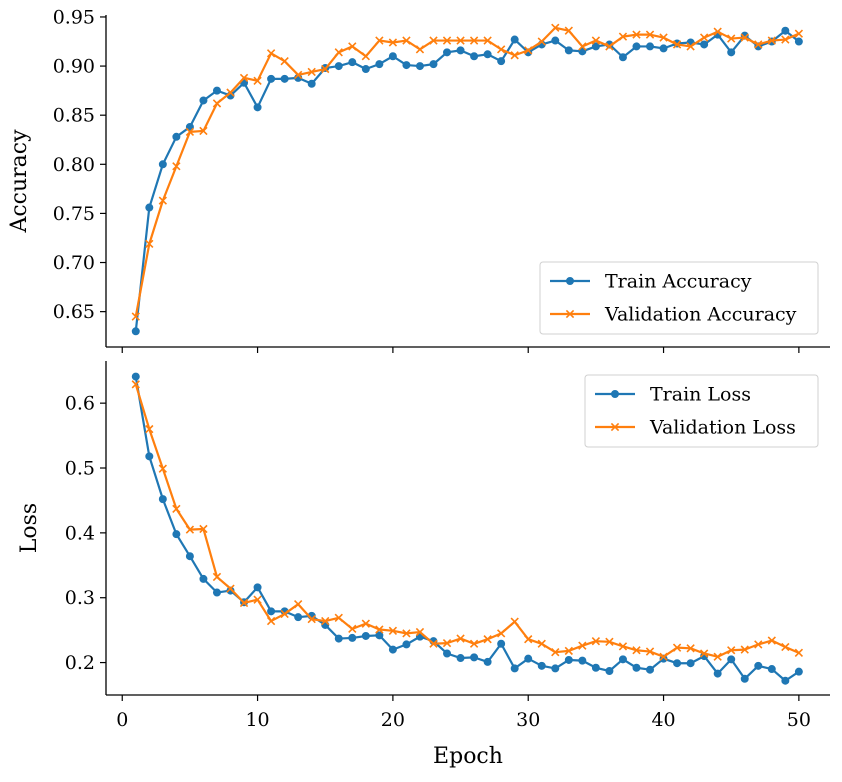 This screenshot has height=782, width=842. Describe the element at coordinates (122, 720) in the screenshot. I see `loss-x-tick-label: 0` at that location.